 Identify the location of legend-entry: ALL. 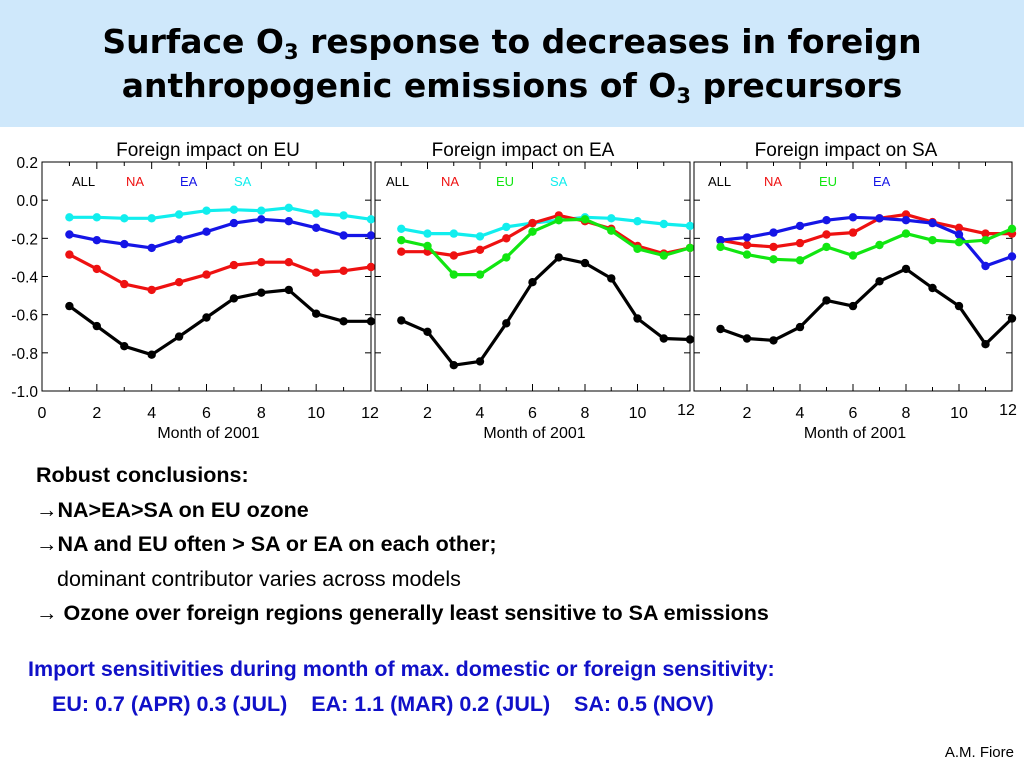
(83, 181).